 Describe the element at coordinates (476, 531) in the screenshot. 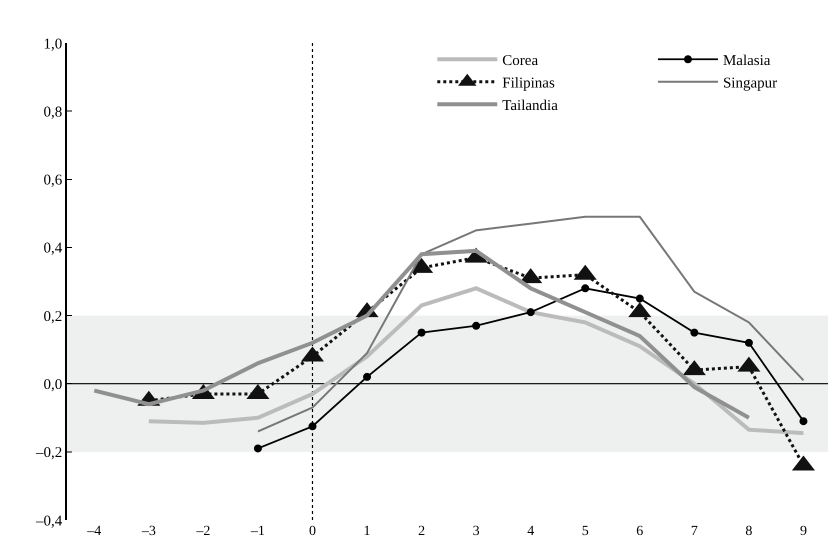

I see `x-tick-label: 3` at that location.